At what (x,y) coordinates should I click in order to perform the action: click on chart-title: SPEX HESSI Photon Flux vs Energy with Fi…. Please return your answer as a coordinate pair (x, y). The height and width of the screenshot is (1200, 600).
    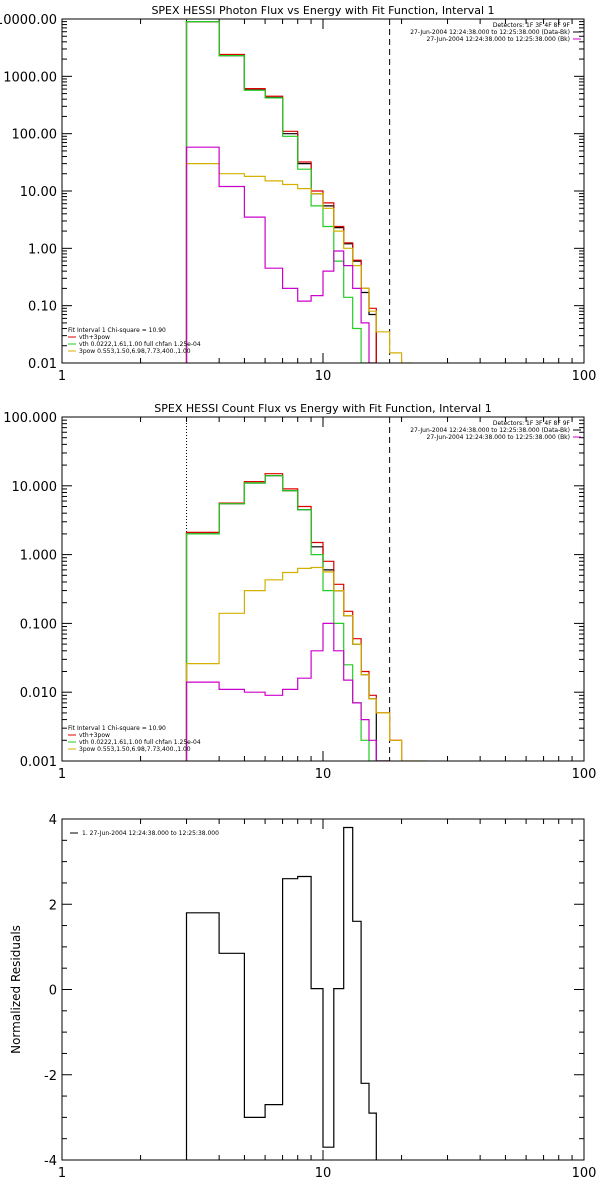
    Looking at the image, I should click on (322, 10).